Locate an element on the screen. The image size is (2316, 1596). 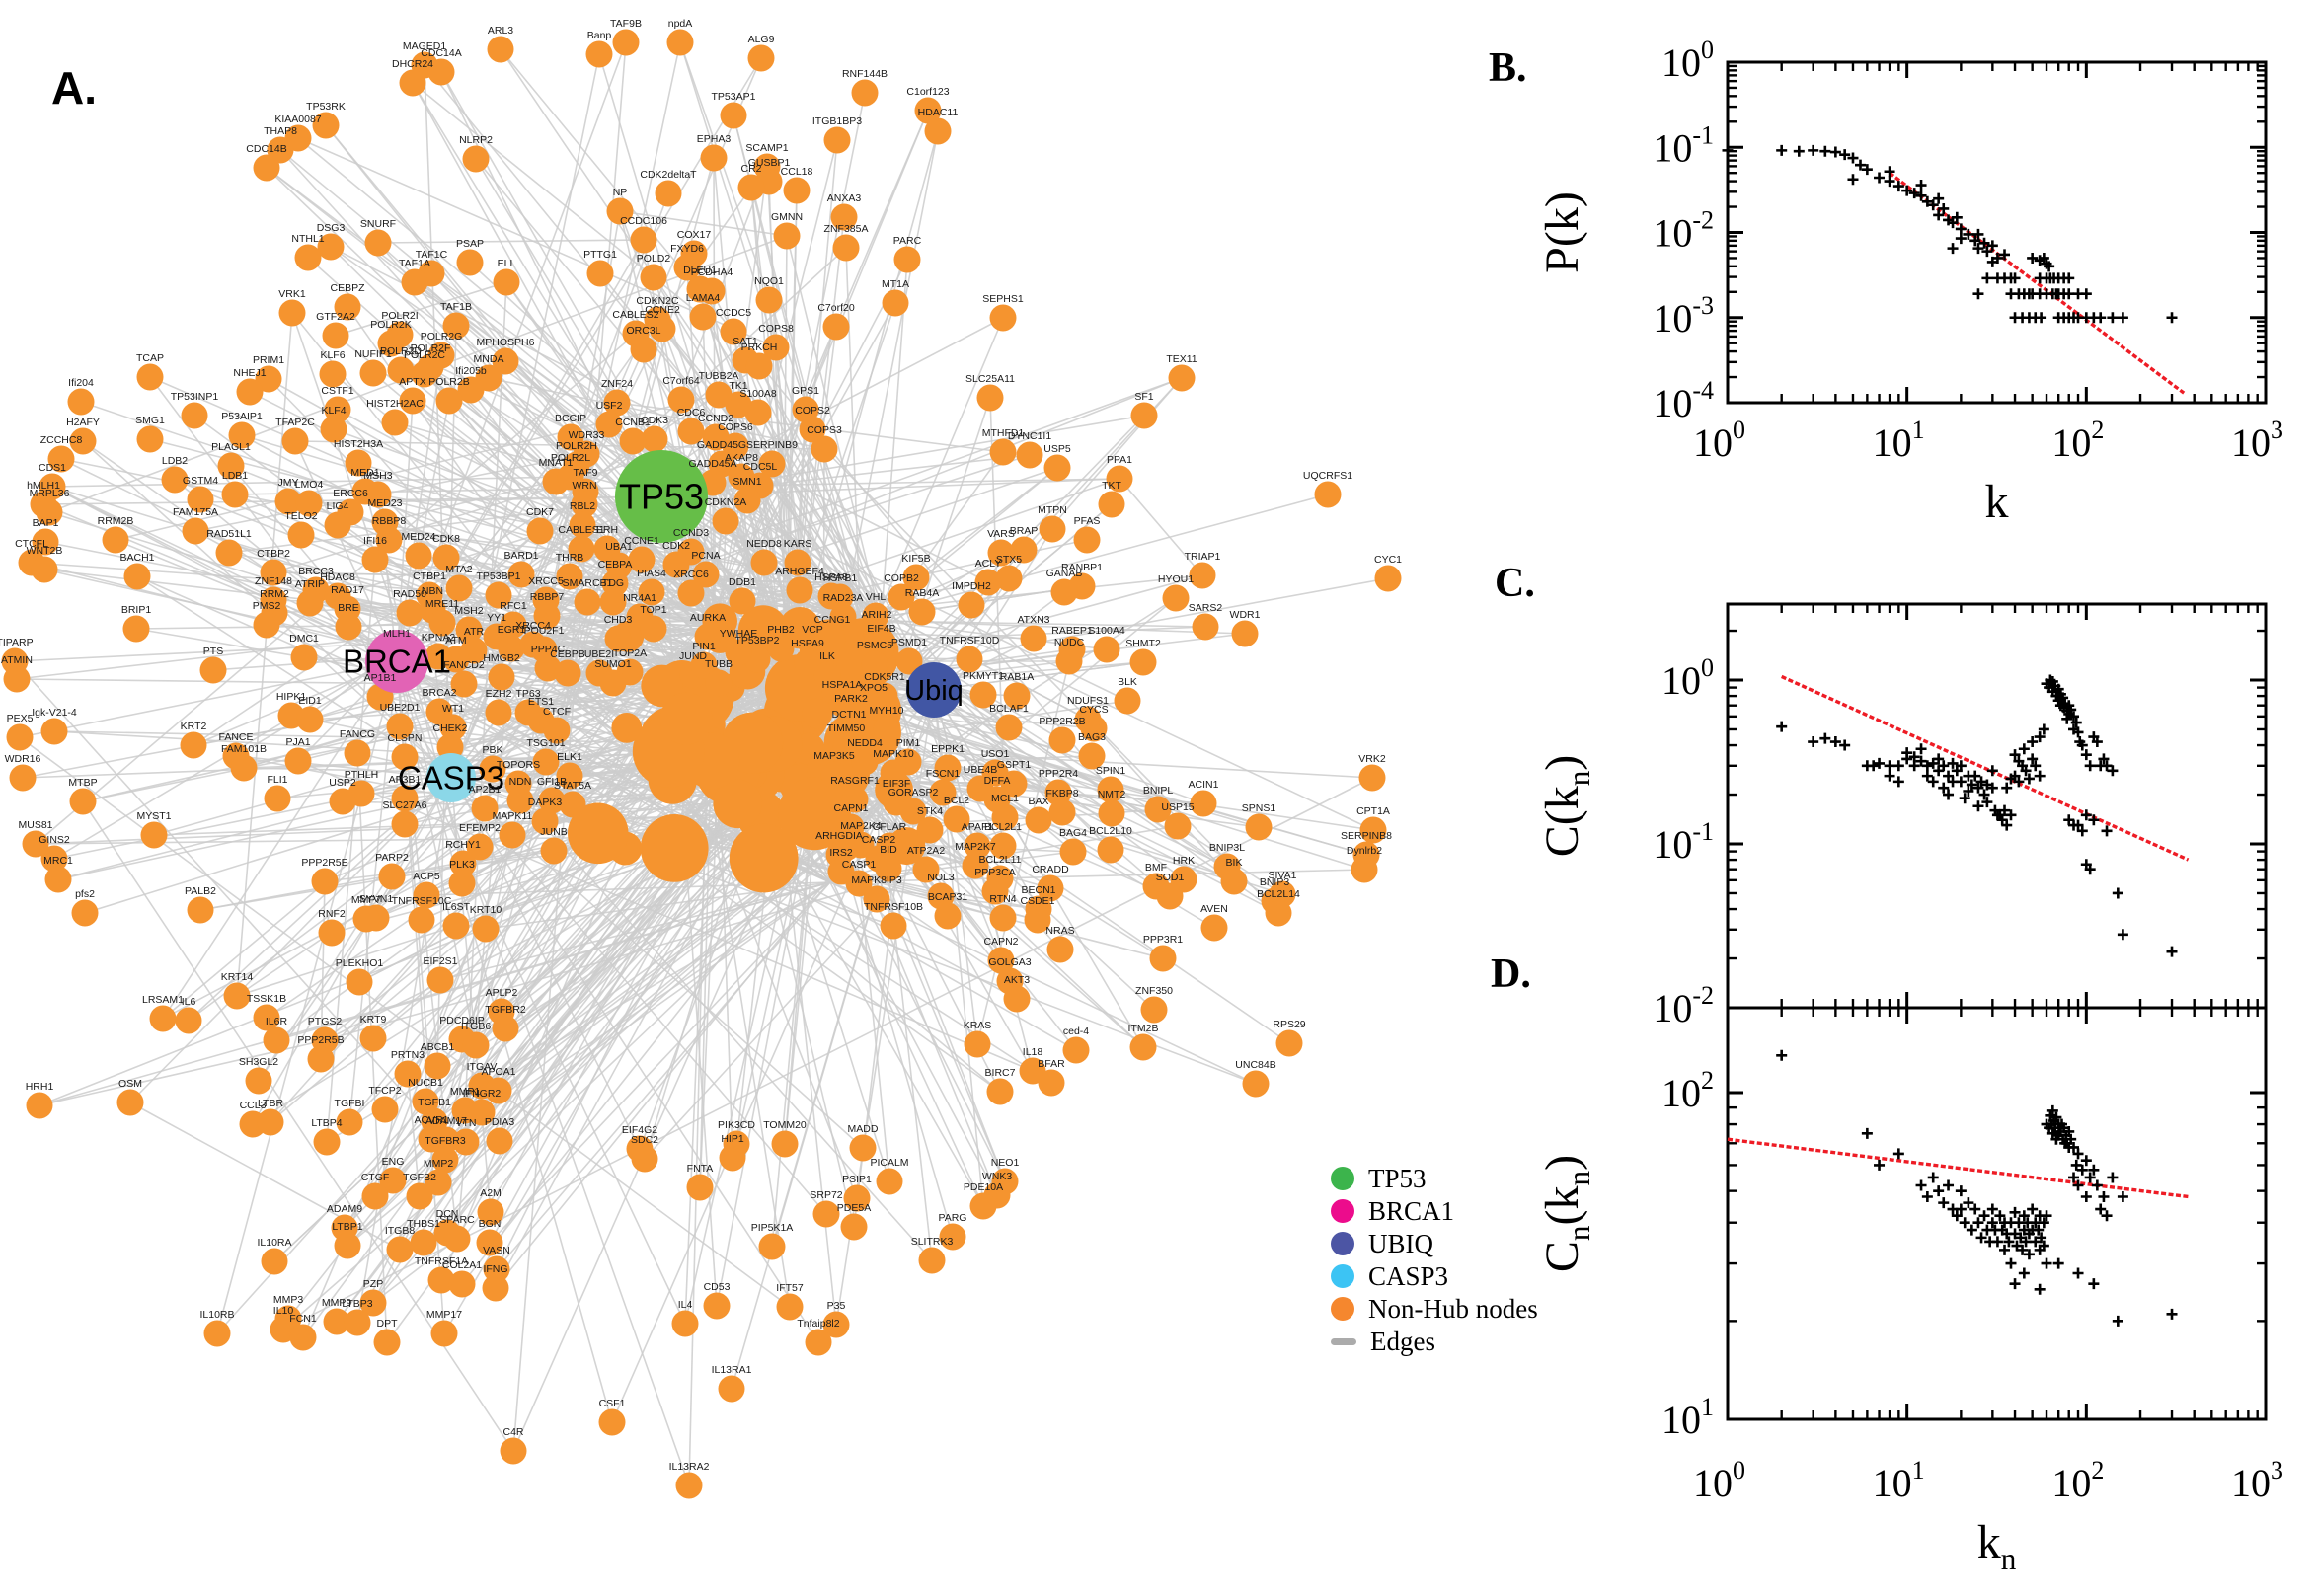
network-node-label: EZH2 is located at coordinates (499, 694).